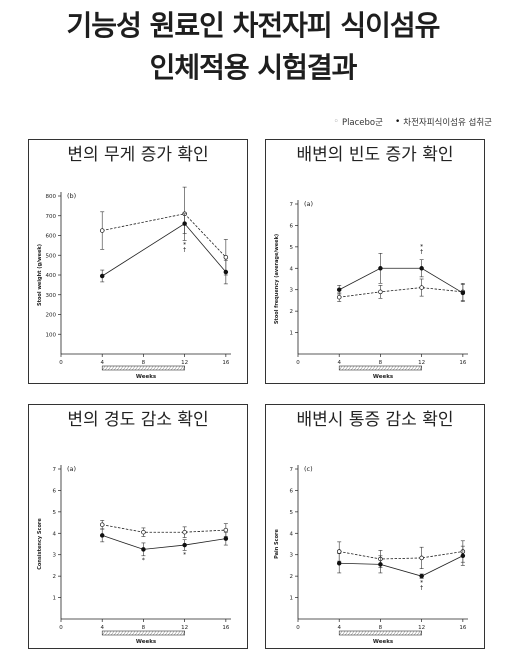 The image size is (506, 655). I want to click on y-tick-label: 400, so click(51, 276).